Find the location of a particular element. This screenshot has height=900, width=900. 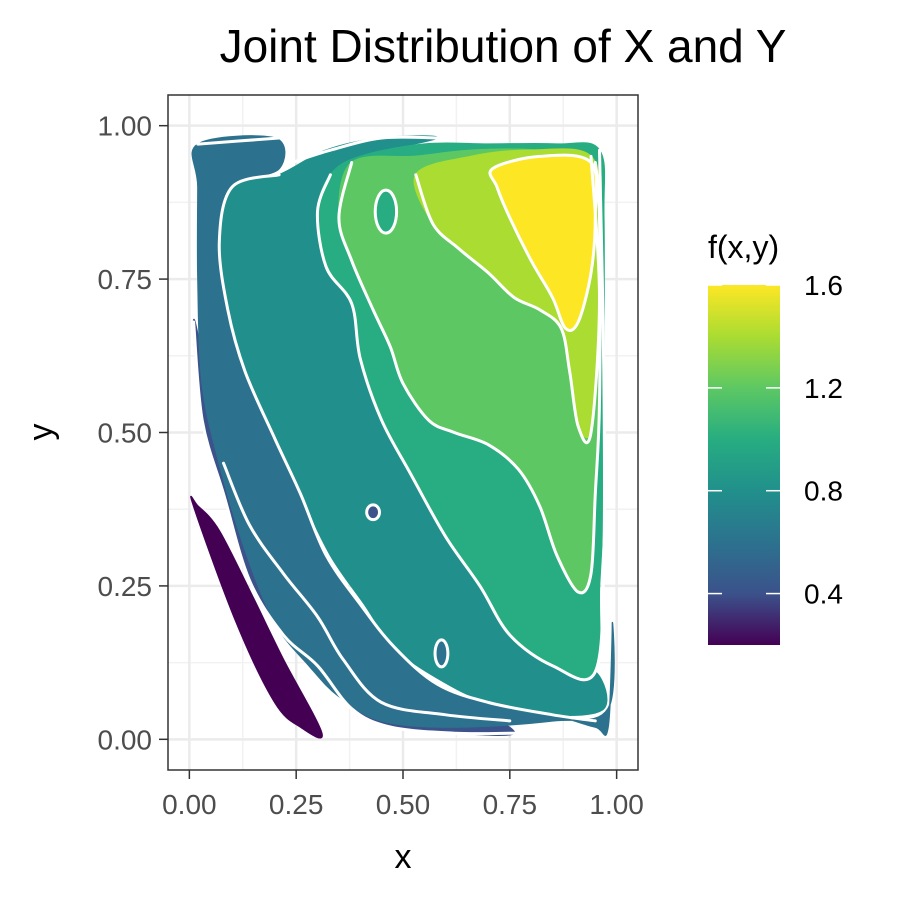

x-tick-label: 0.25 is located at coordinates (296, 804).